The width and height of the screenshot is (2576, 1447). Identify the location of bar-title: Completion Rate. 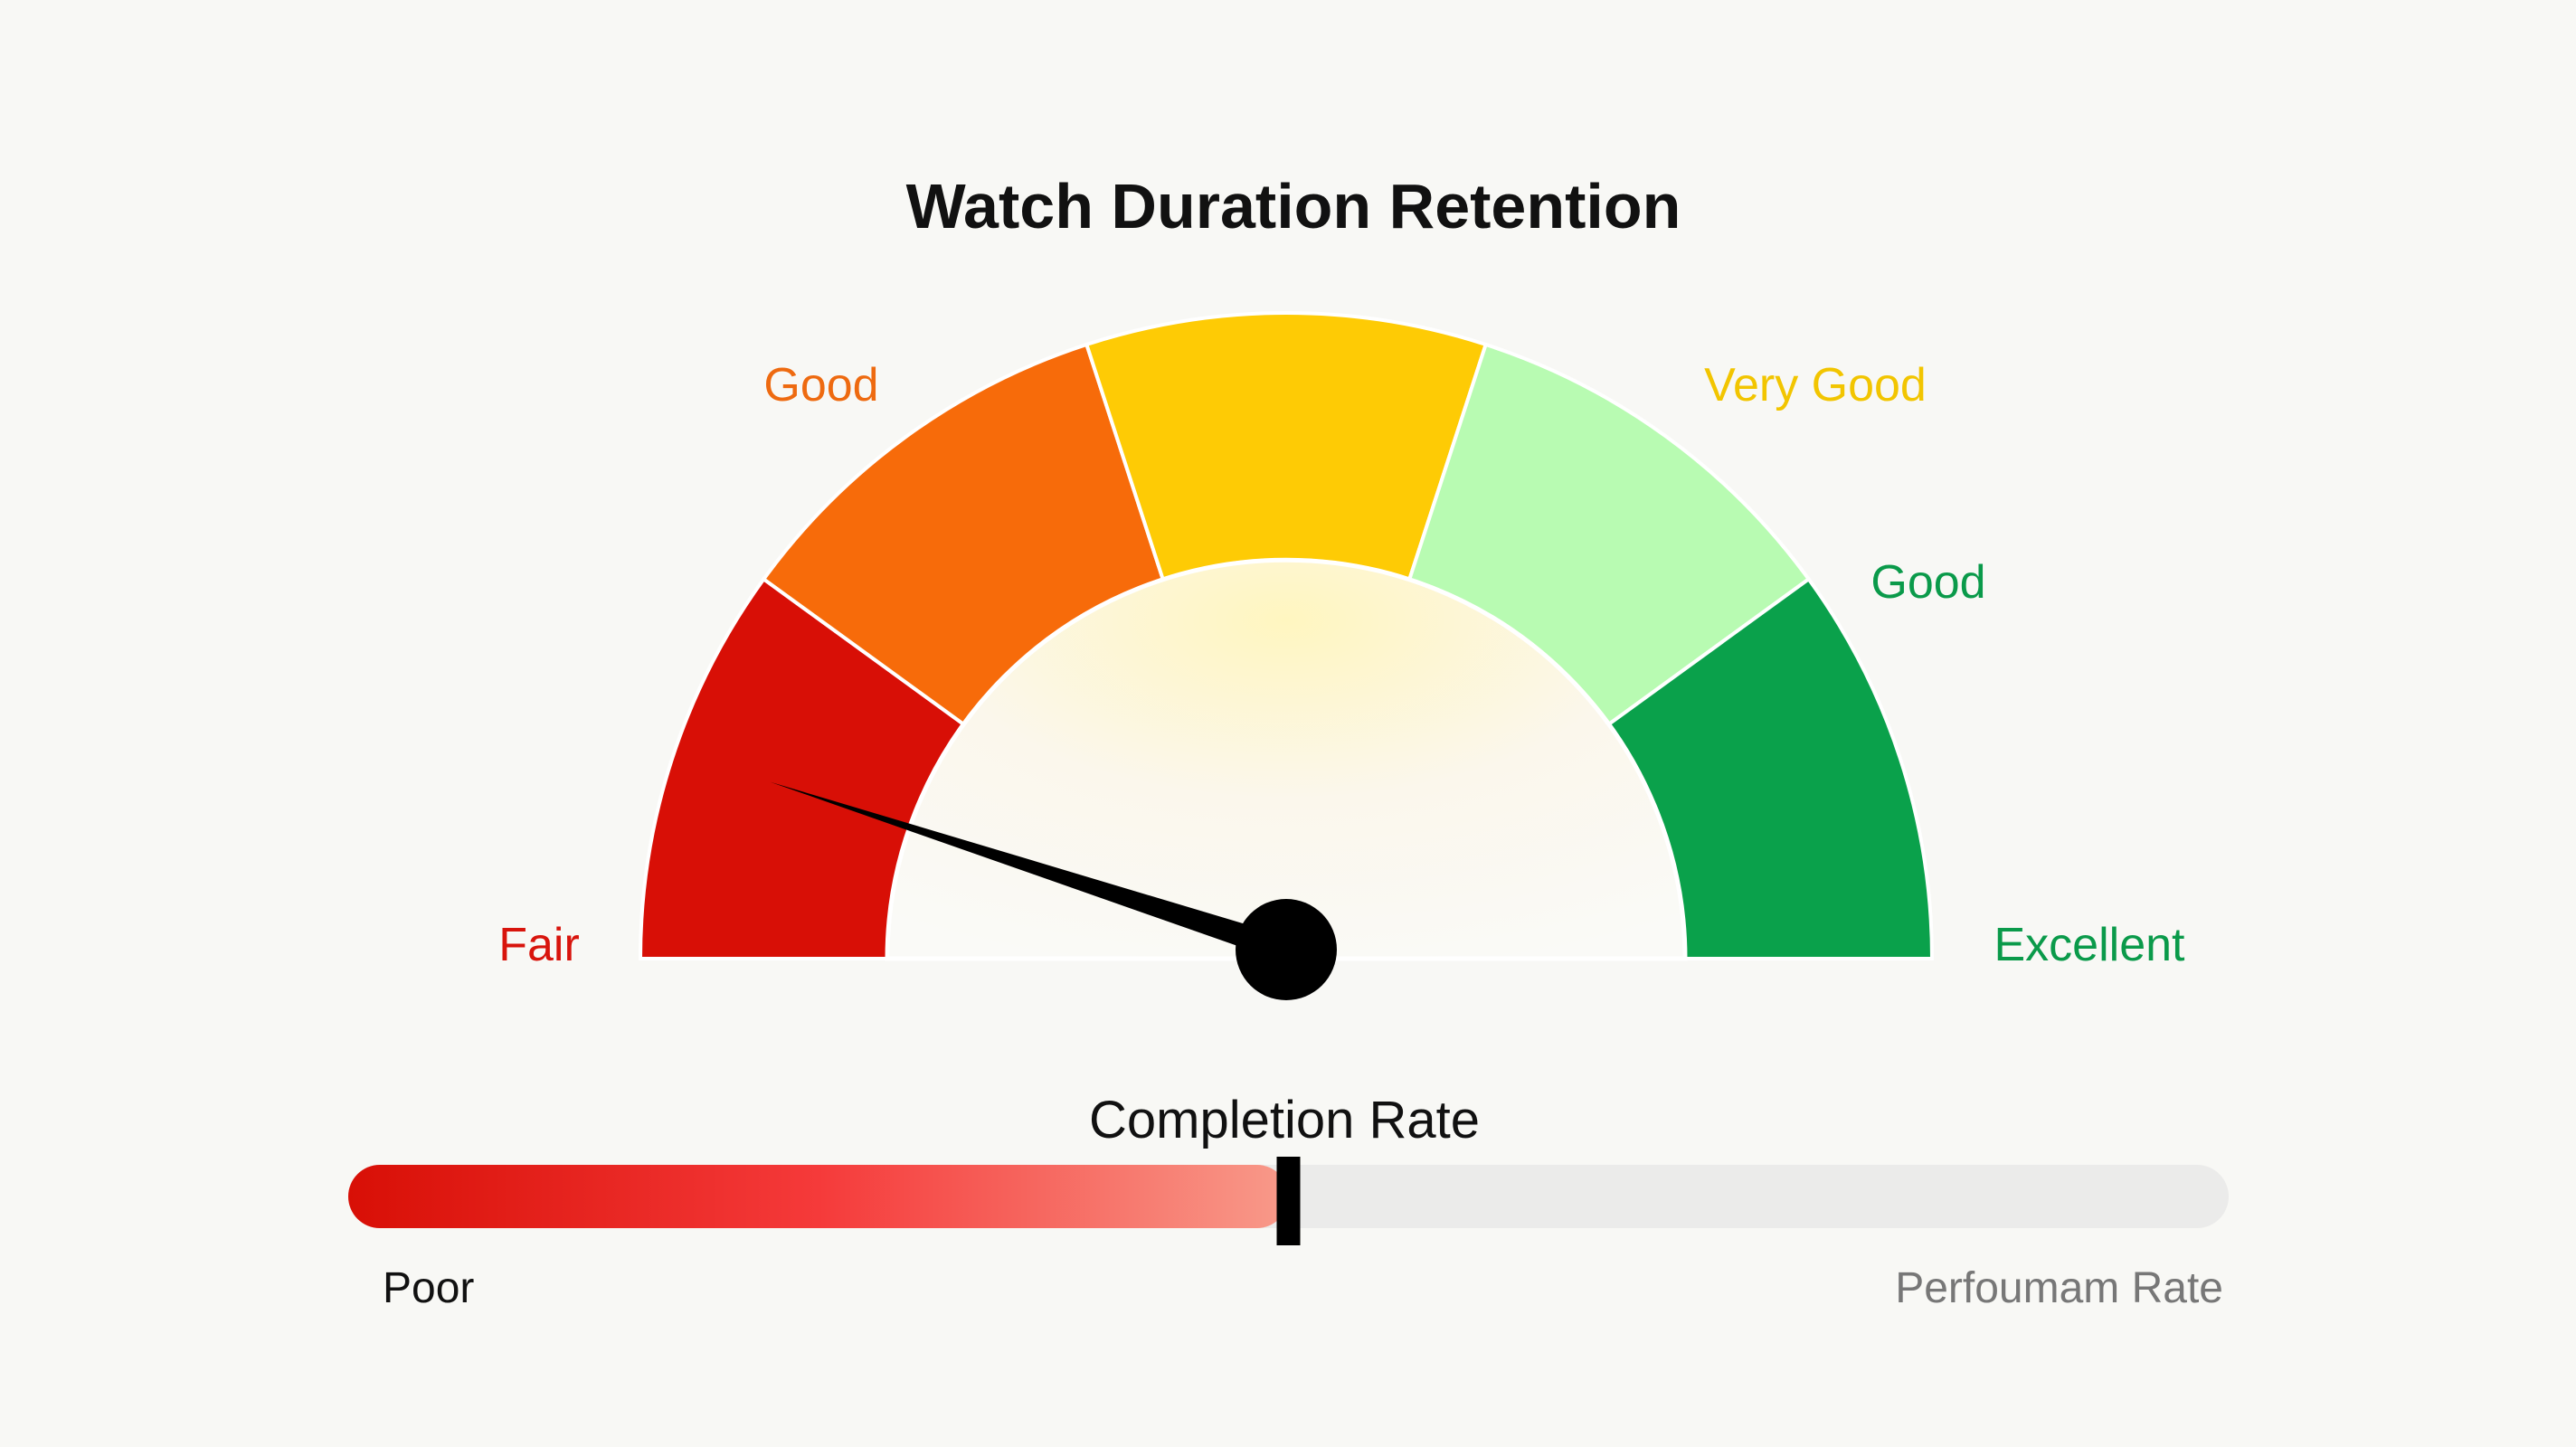
(1284, 1120).